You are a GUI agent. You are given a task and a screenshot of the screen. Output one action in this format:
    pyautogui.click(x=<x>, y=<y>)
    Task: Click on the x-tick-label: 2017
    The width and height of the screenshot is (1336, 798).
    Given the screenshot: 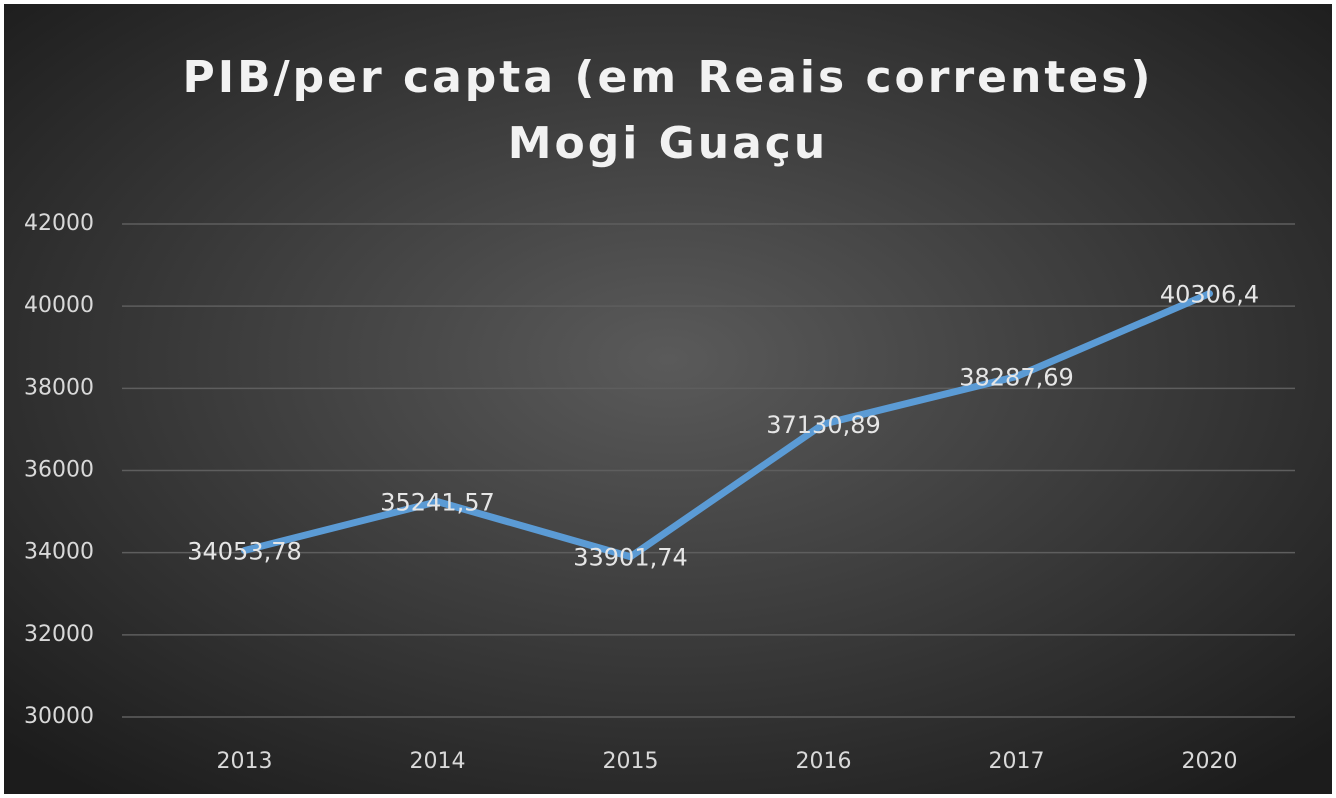 What is the action you would take?
    pyautogui.click(x=1017, y=761)
    